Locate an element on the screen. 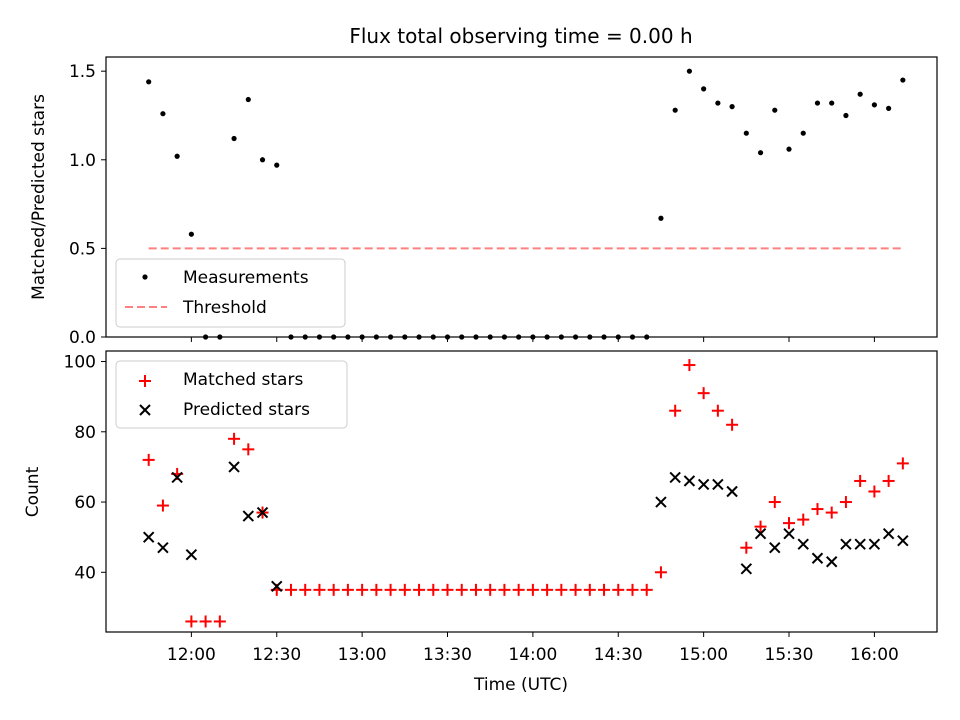 The height and width of the screenshot is (720, 960). top-y-axis: 0.0 0.5 1.0 1.5 is located at coordinates (87, 205).